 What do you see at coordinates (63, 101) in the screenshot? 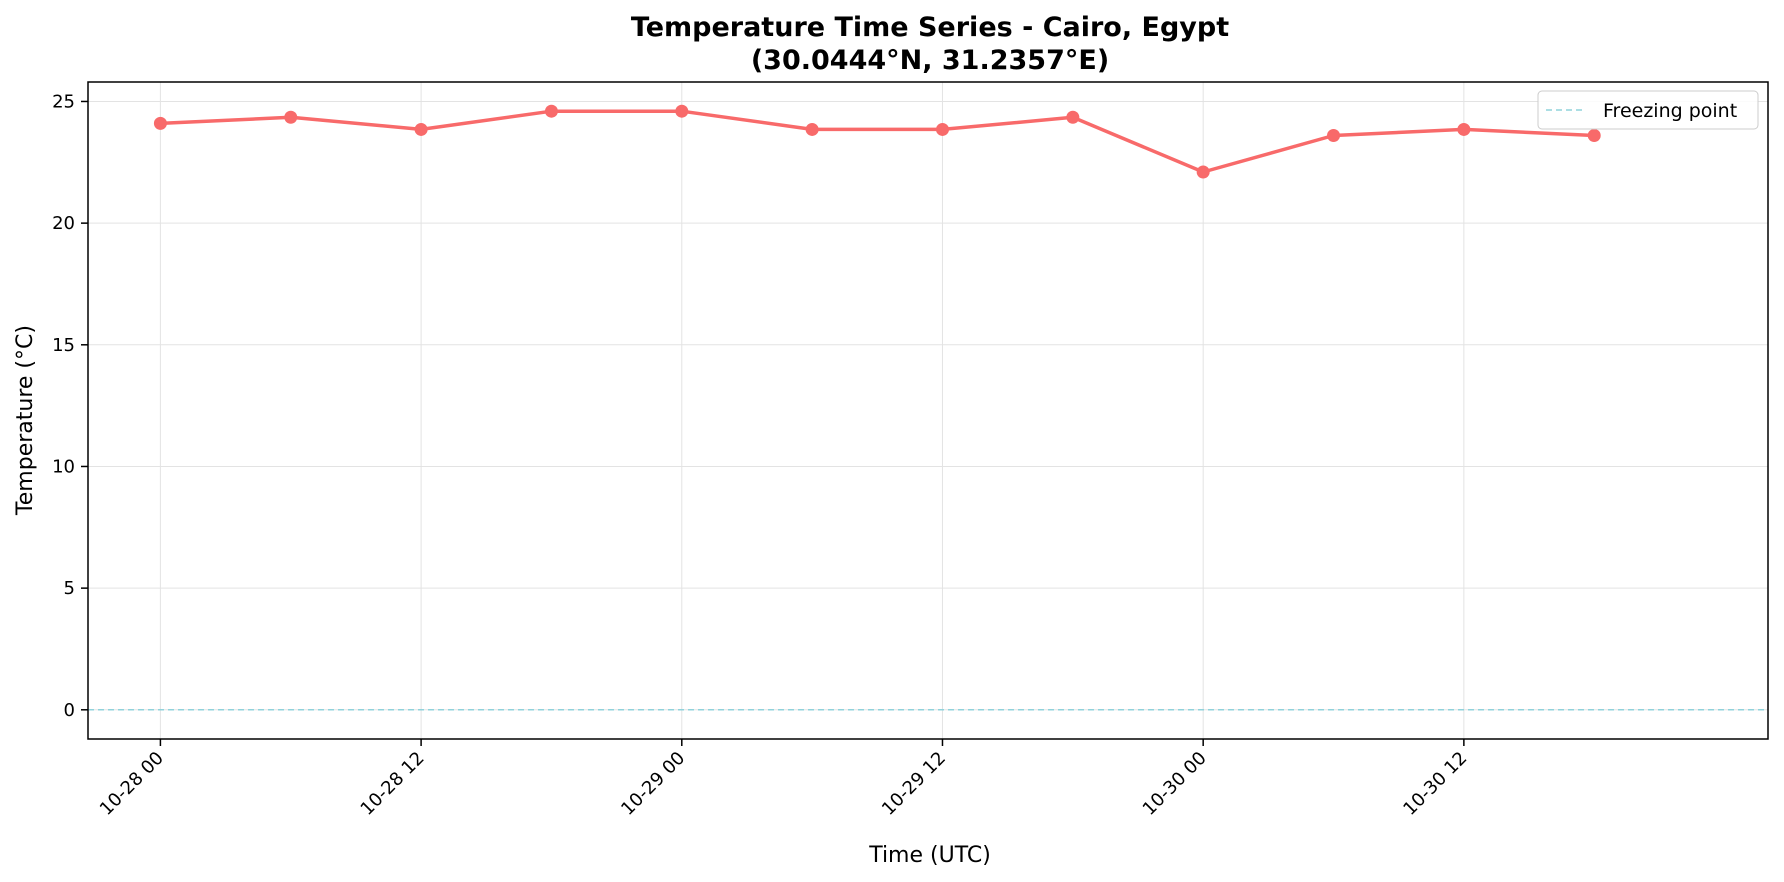
I see `y-tick-label: 25` at bounding box center [63, 101].